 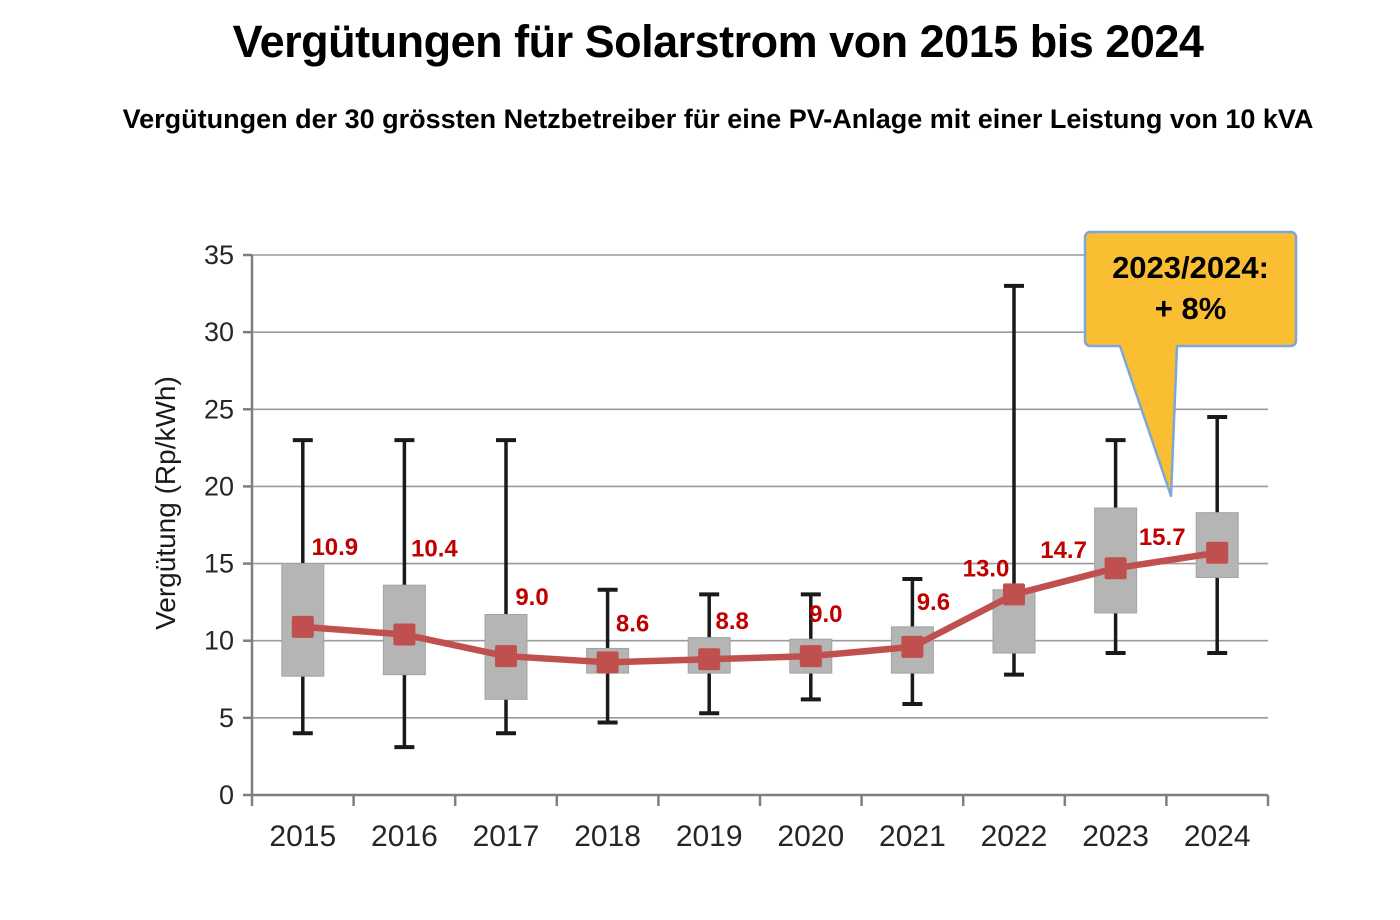 What do you see at coordinates (933, 602) in the screenshot?
I see `mean-label-2021: 9.6` at bounding box center [933, 602].